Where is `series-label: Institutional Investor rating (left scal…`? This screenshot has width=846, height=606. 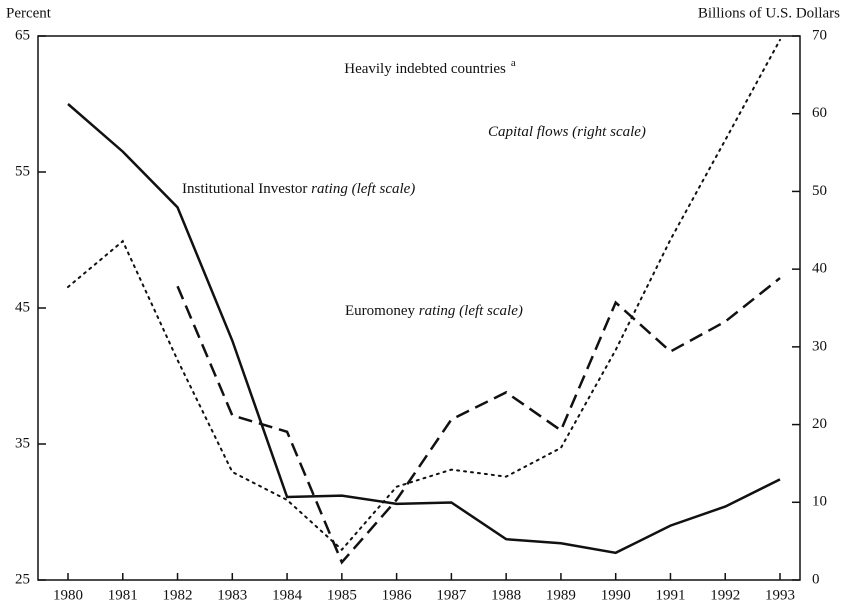
series-label: Institutional Investor rating (left scal… is located at coordinates (298, 189).